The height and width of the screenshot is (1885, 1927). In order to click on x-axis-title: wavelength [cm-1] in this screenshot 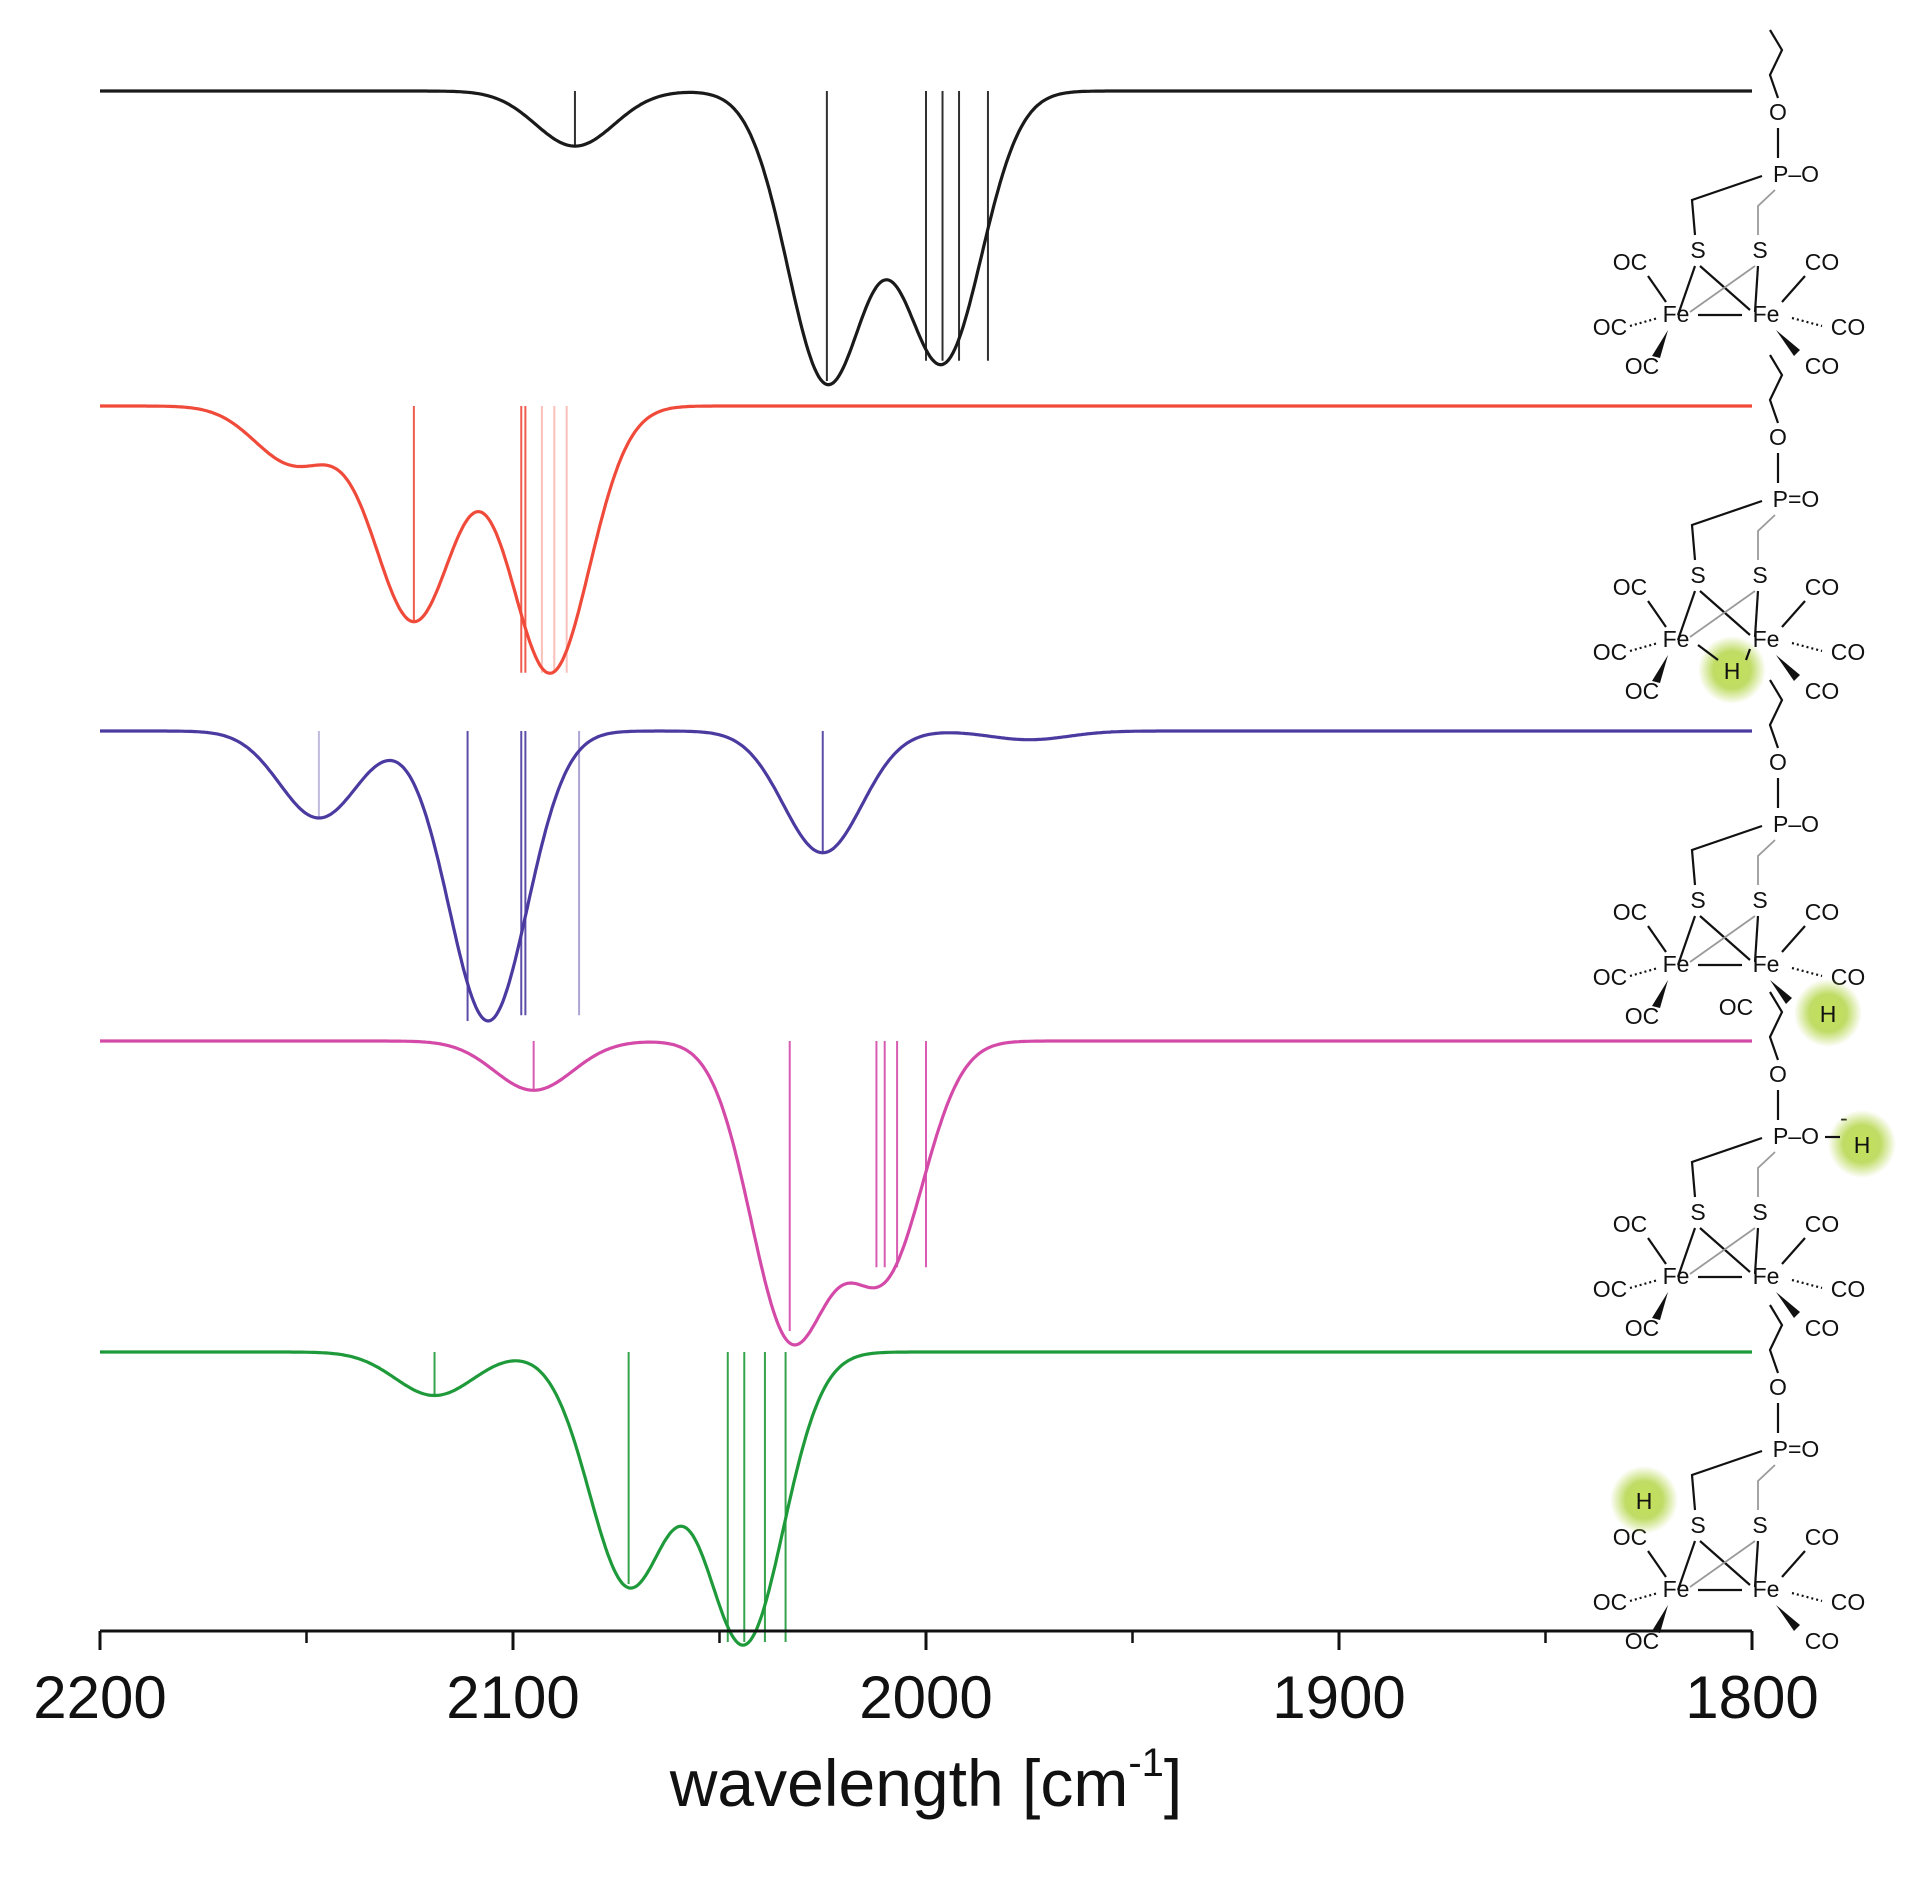, I will do `click(925, 1780)`.